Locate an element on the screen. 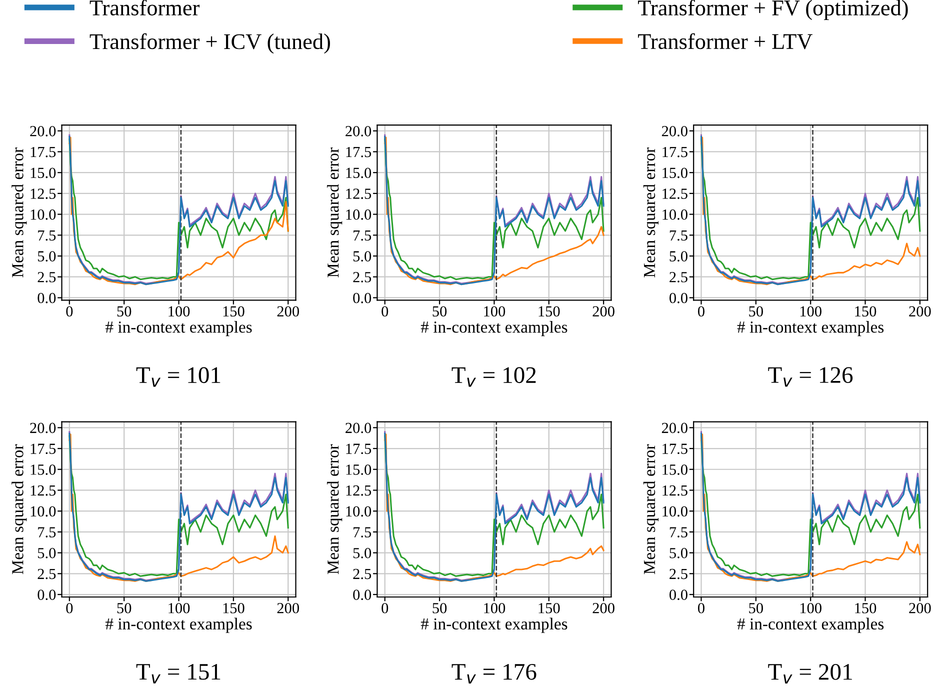 This screenshot has width=936, height=687. text: T$_{v}$ = 101 is located at coordinates (178, 377).